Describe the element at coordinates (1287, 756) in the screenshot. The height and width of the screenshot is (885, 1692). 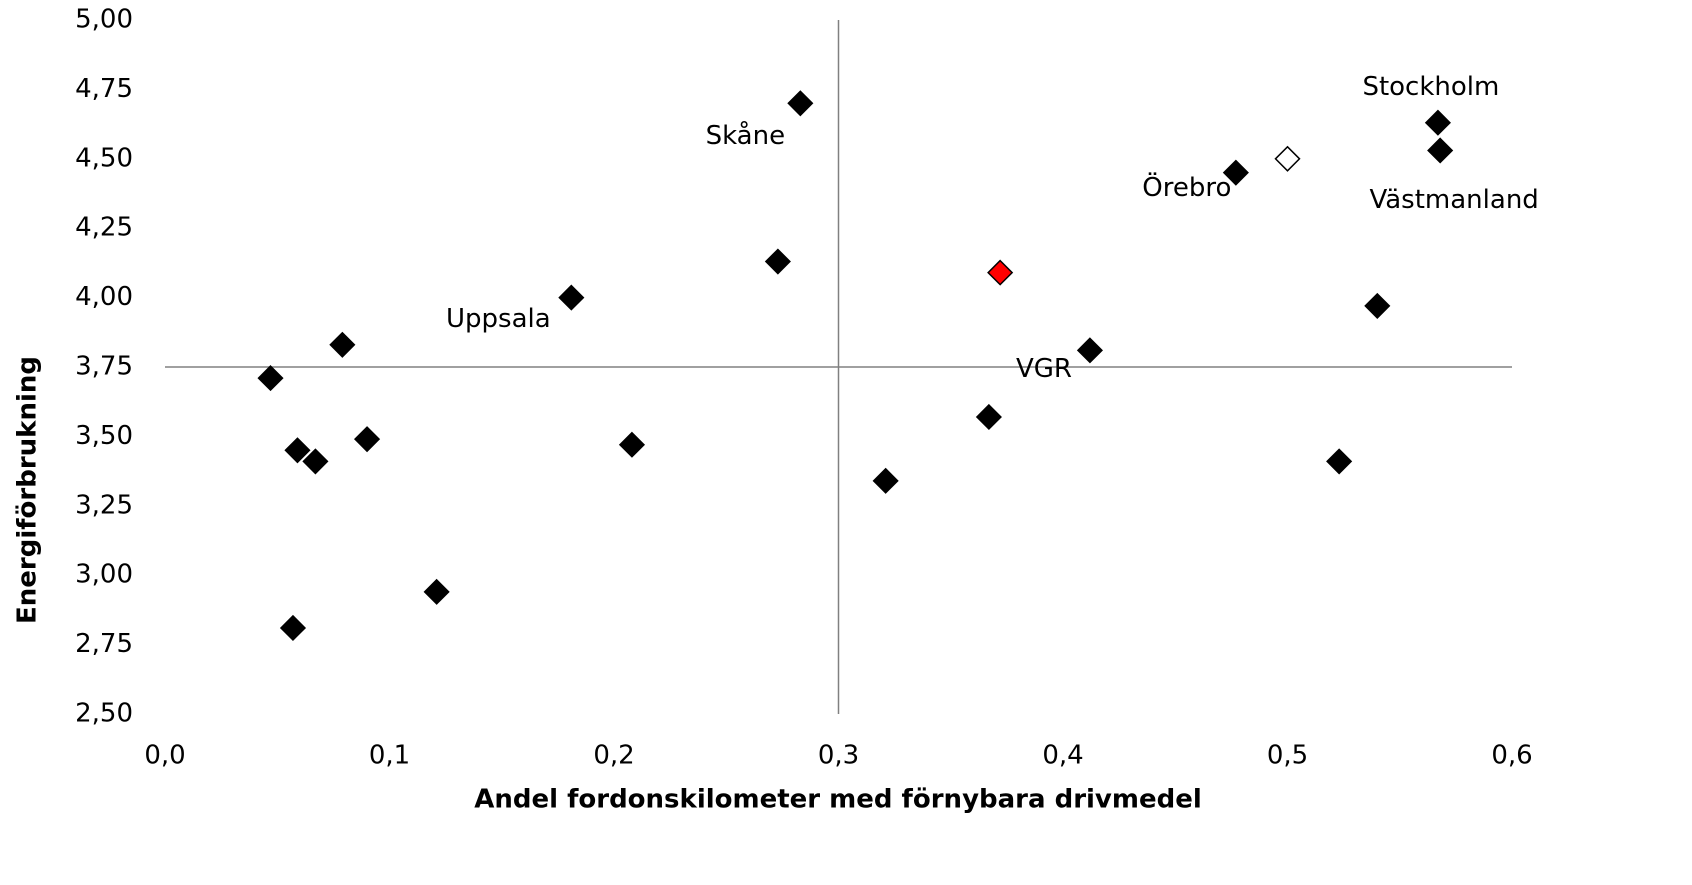
I see `x-tick-label: 0,5` at that location.